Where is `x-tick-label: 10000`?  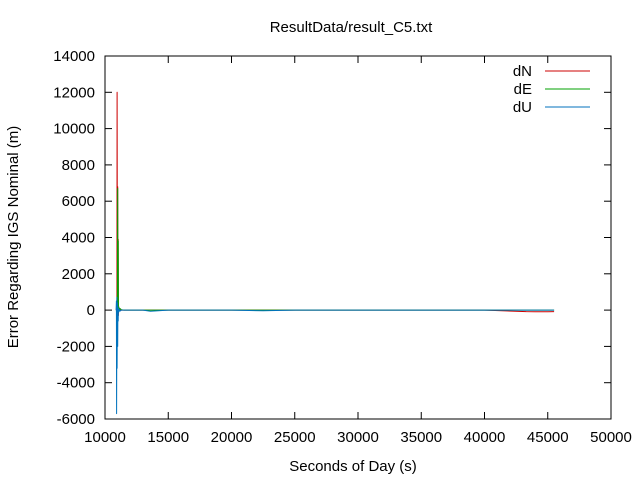
x-tick-label: 10000 is located at coordinates (105, 437).